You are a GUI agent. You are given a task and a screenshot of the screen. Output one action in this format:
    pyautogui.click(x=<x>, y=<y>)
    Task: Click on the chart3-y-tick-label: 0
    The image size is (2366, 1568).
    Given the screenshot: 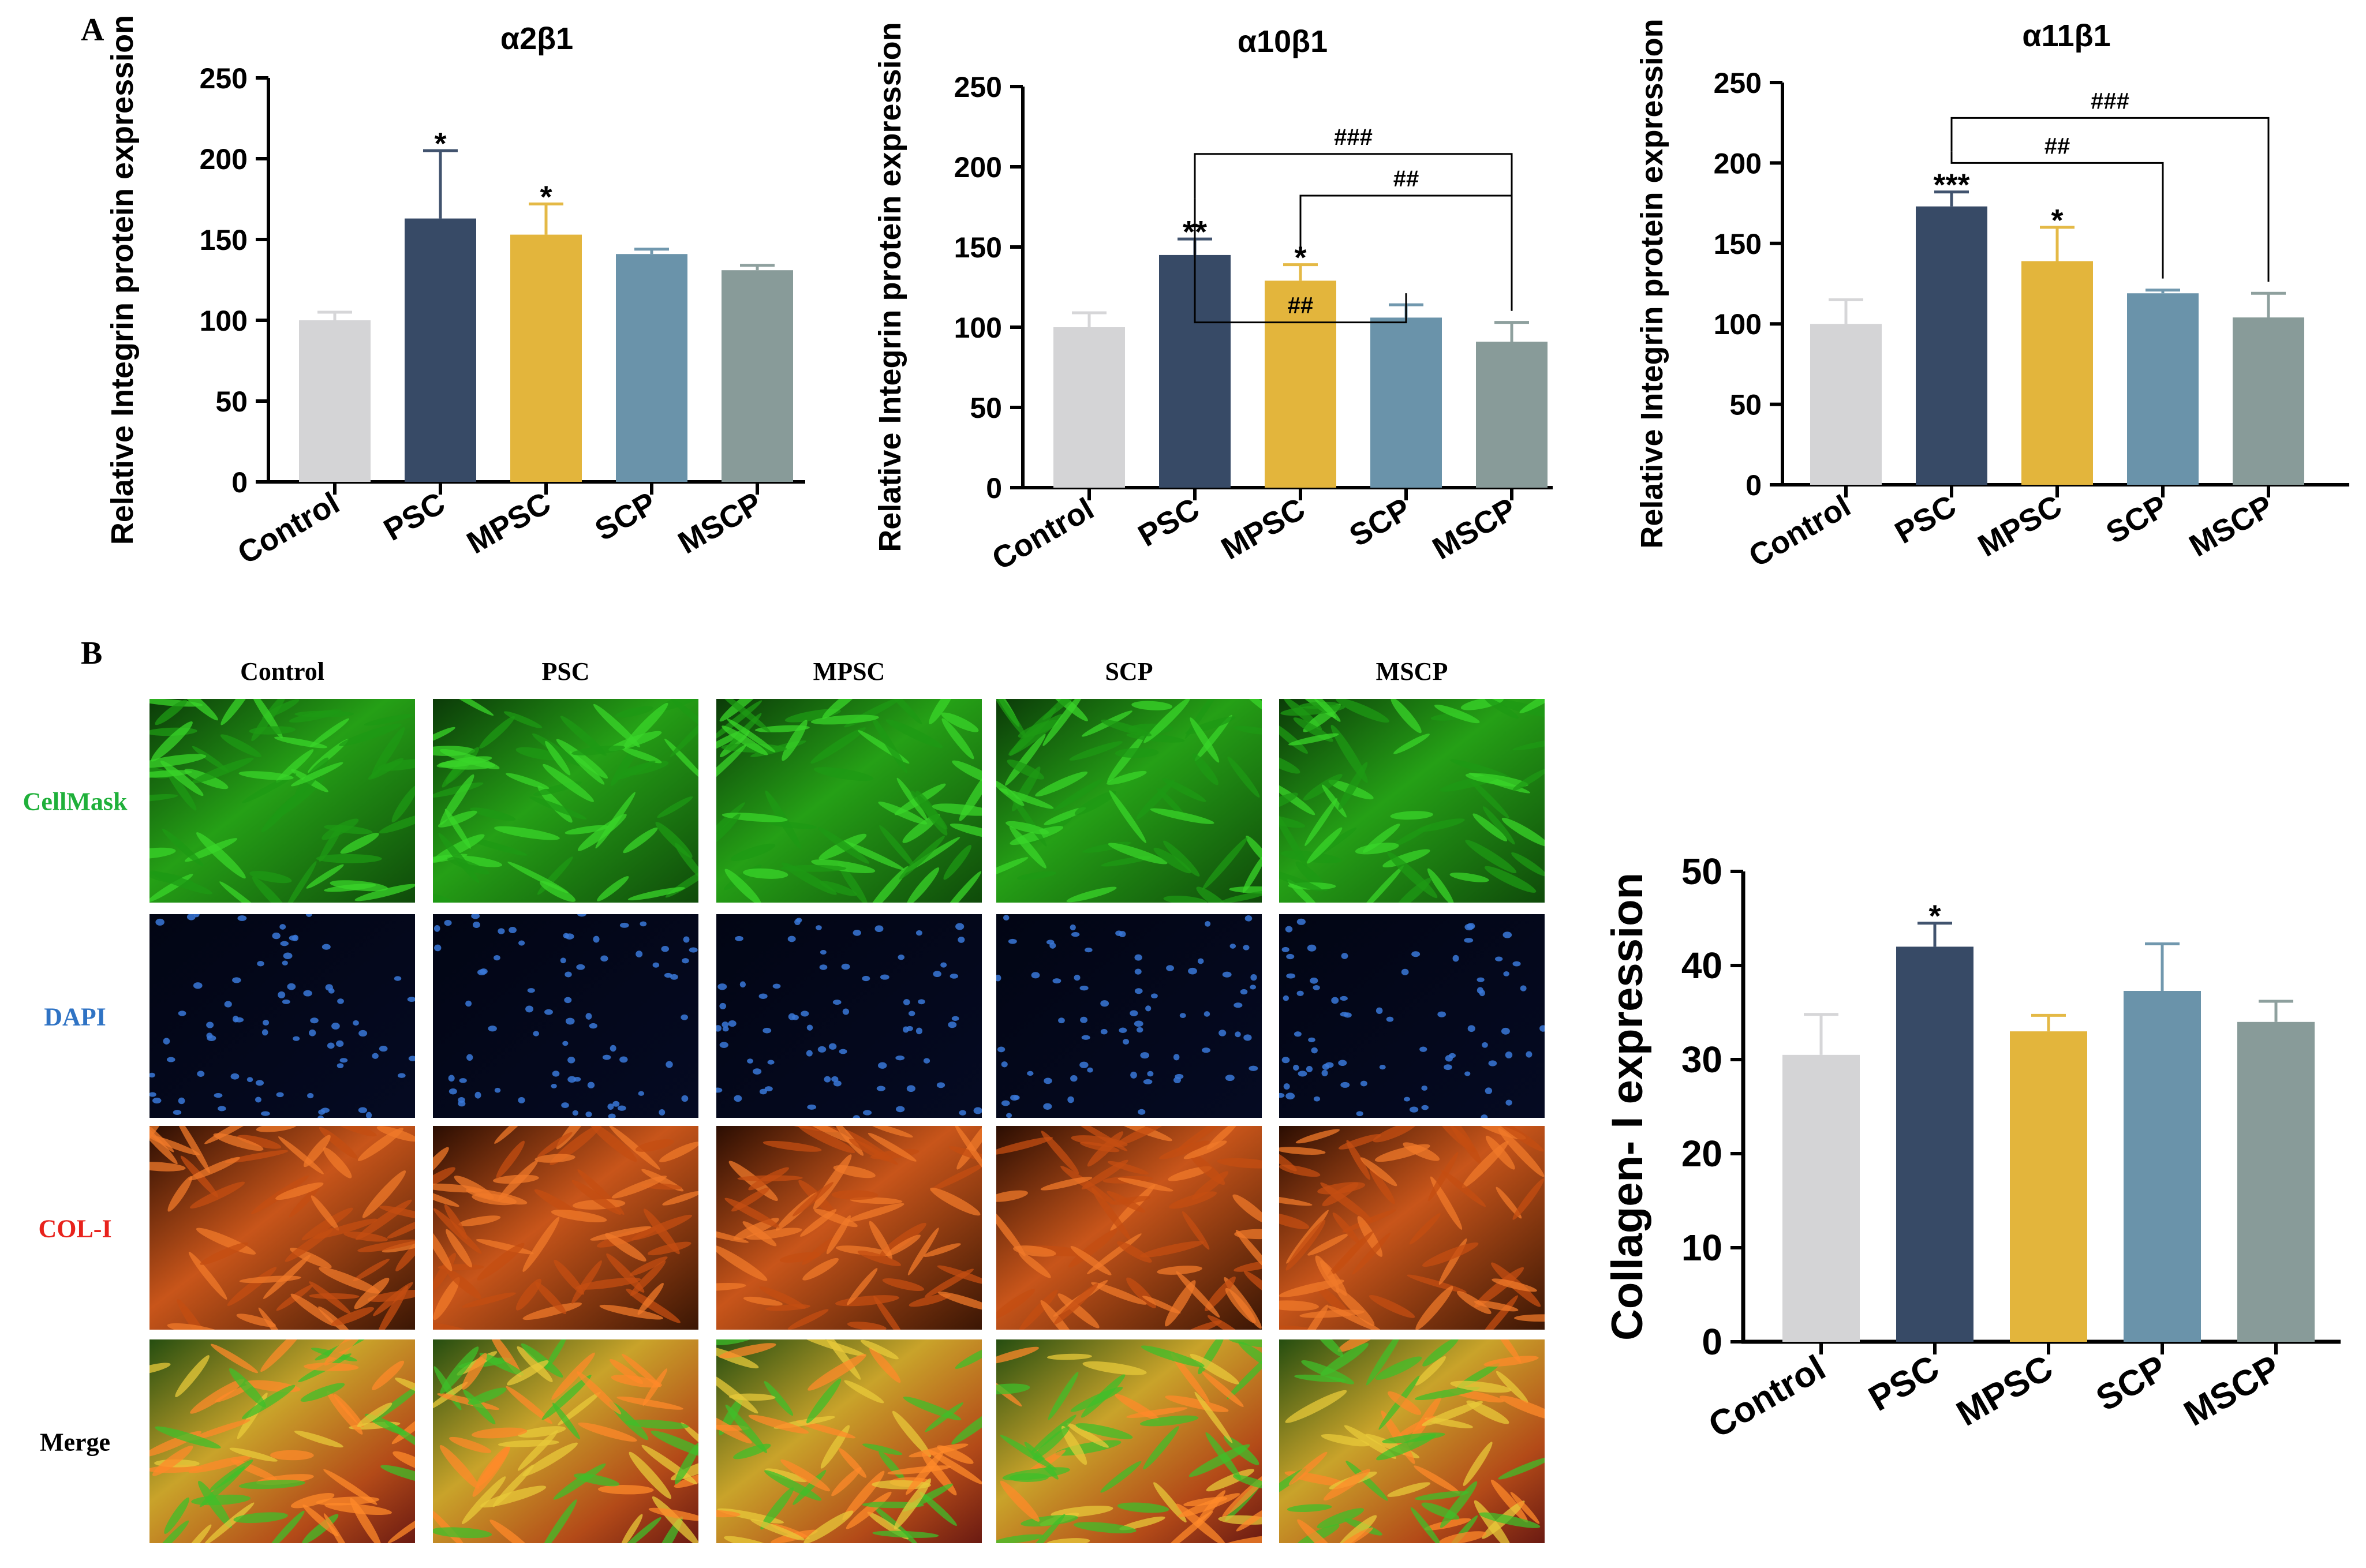 What is the action you would take?
    pyautogui.click(x=1712, y=1342)
    